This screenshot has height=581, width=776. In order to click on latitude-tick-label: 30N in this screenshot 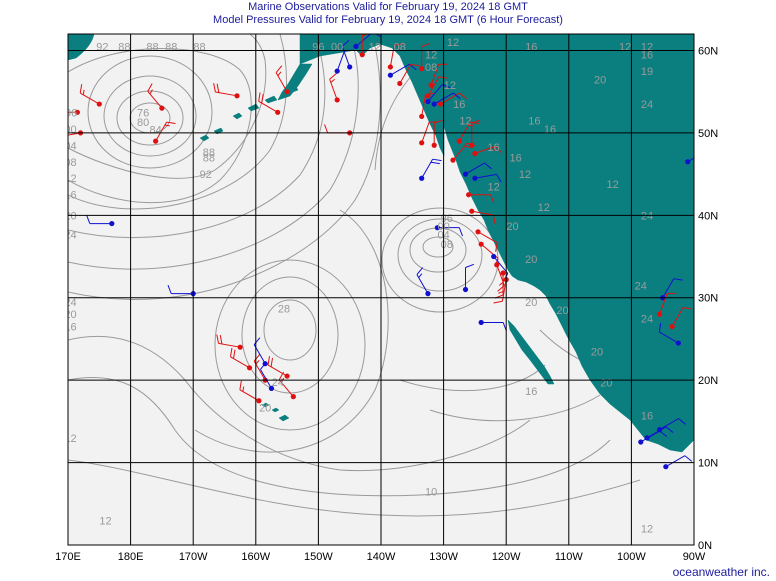, I will do `click(708, 299)`.